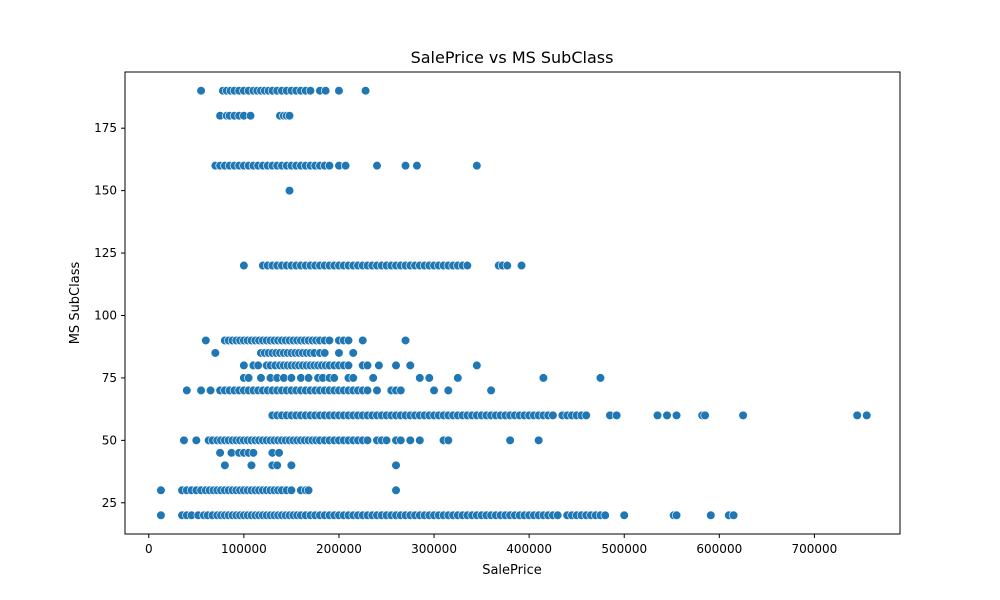  I want to click on y-tick-label: 150, so click(105, 191).